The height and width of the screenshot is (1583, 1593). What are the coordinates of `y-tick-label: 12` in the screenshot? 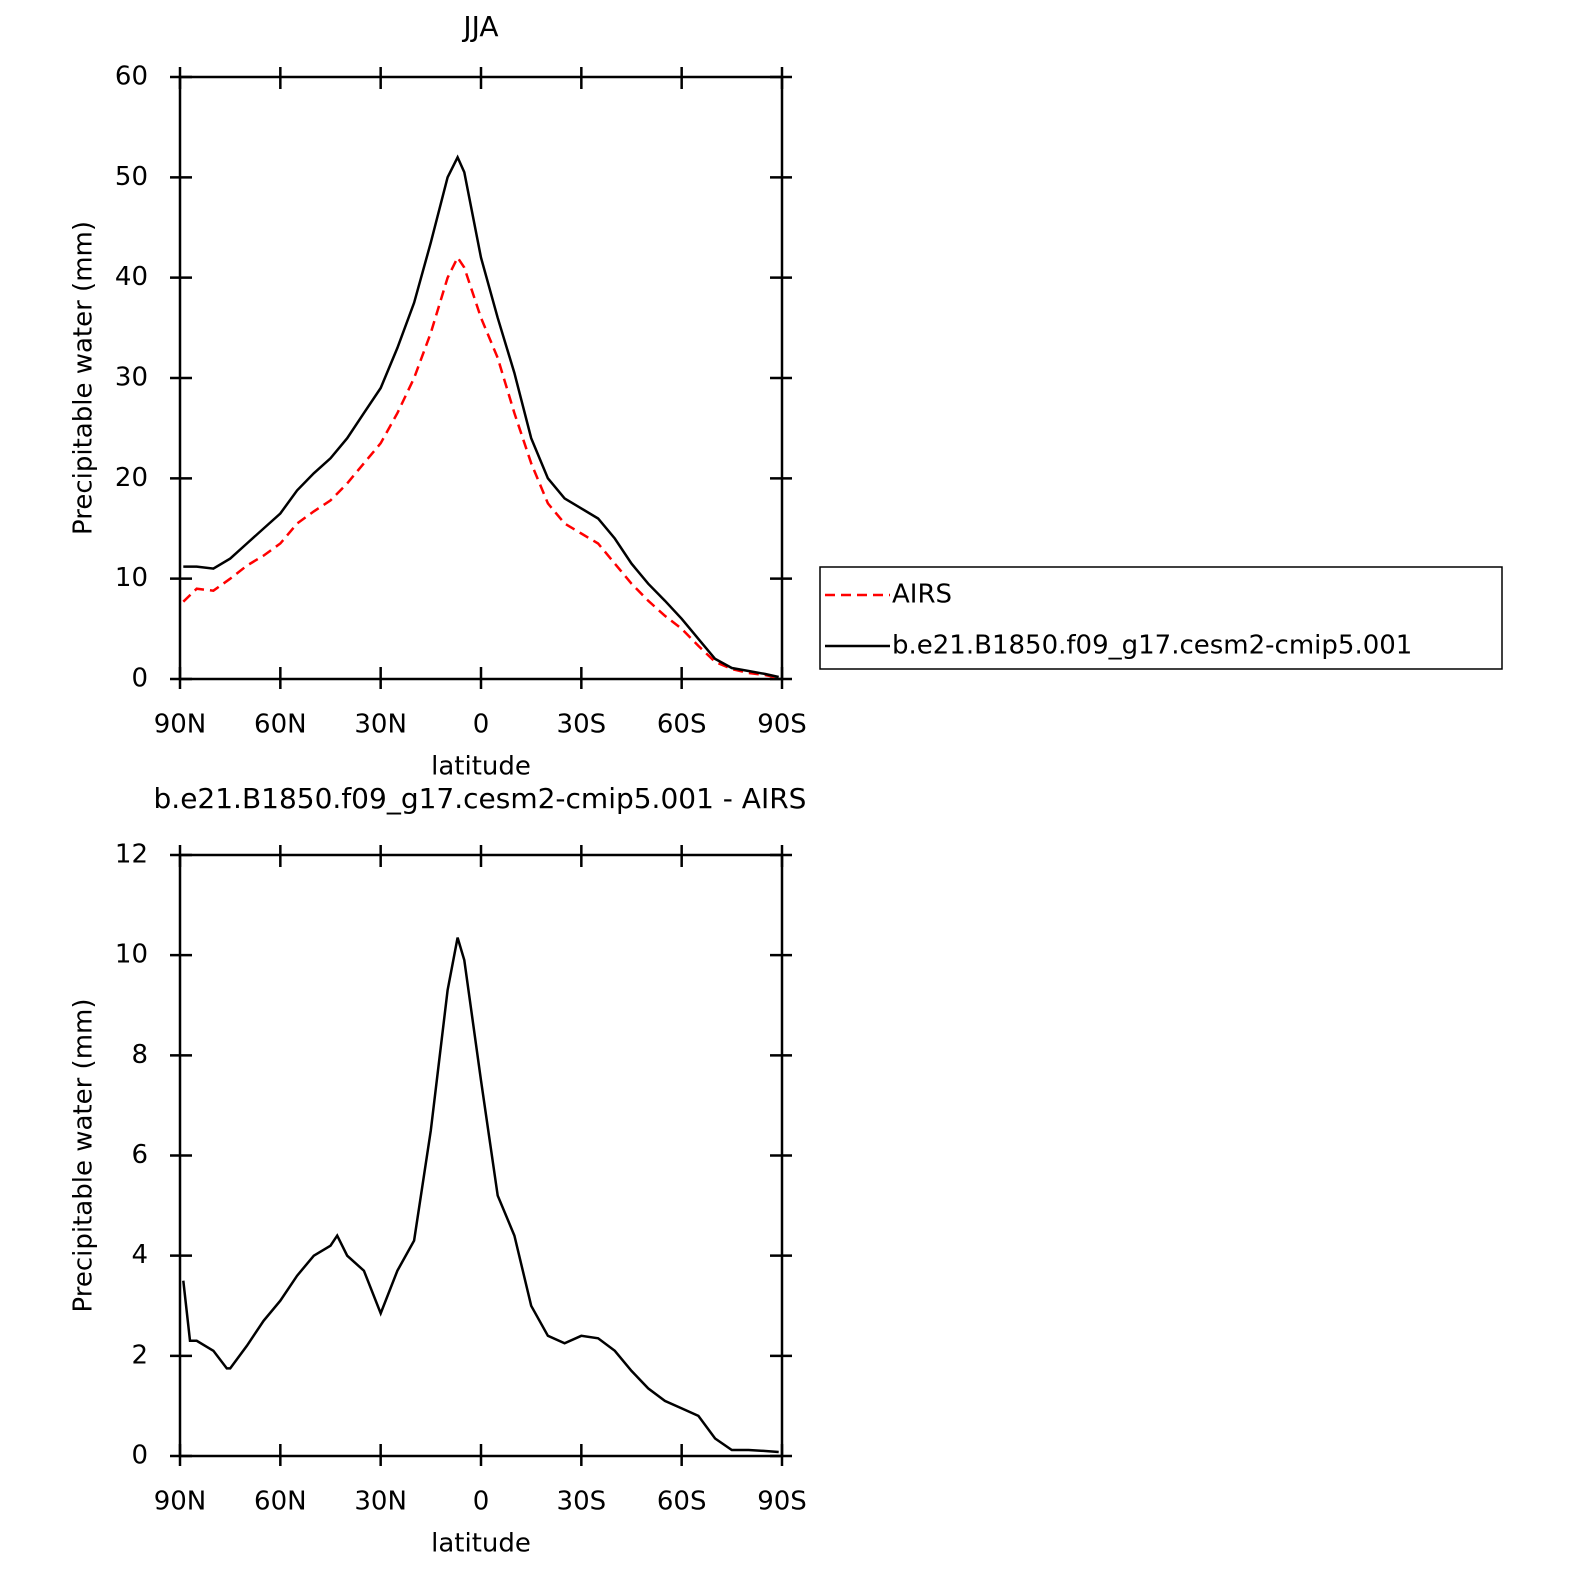 It's located at (131, 855).